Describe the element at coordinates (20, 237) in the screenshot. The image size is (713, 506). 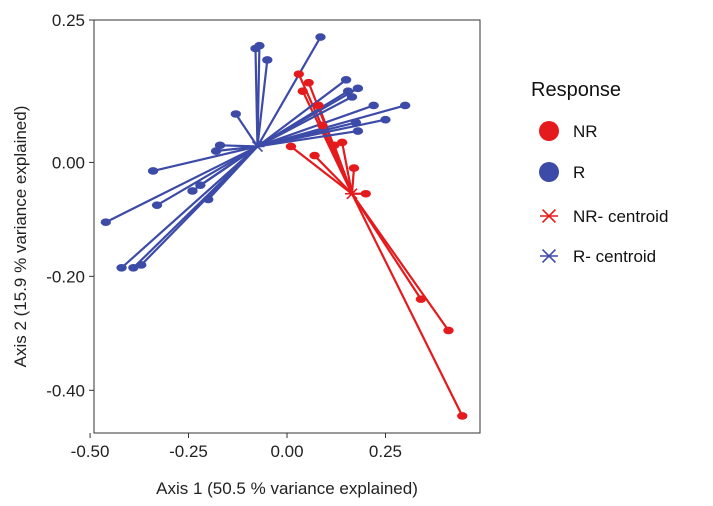
I see `y-axis-title: Axis 2 (15.9 % variance explained)` at that location.